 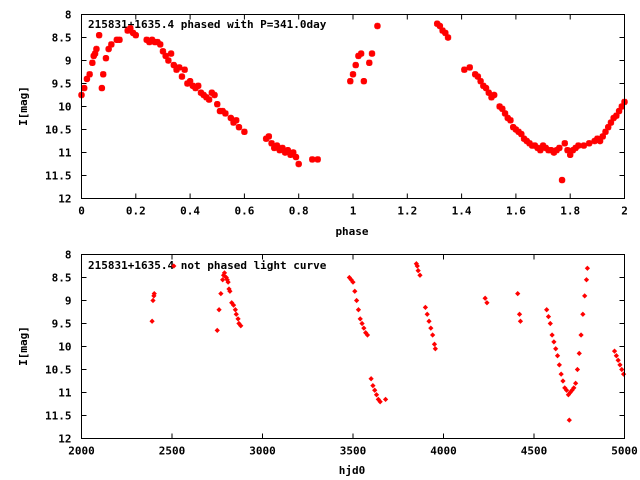 What do you see at coordinates (58, 176) in the screenshot?
I see `phased-y-tick-label: 11.5` at bounding box center [58, 176].